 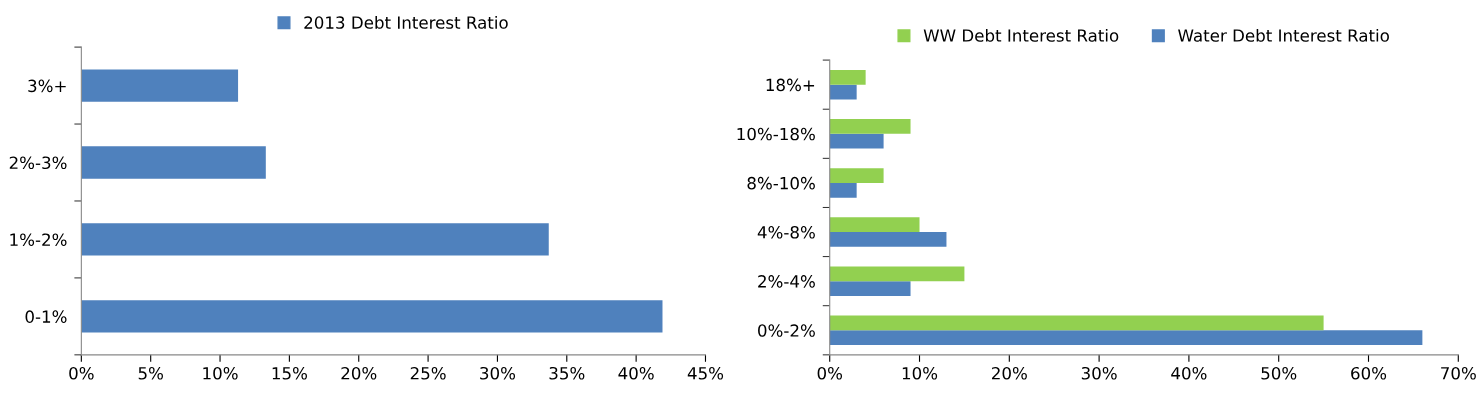 What do you see at coordinates (1021, 35) in the screenshot?
I see `legend-label: WW Debt Interest Ratio` at bounding box center [1021, 35].